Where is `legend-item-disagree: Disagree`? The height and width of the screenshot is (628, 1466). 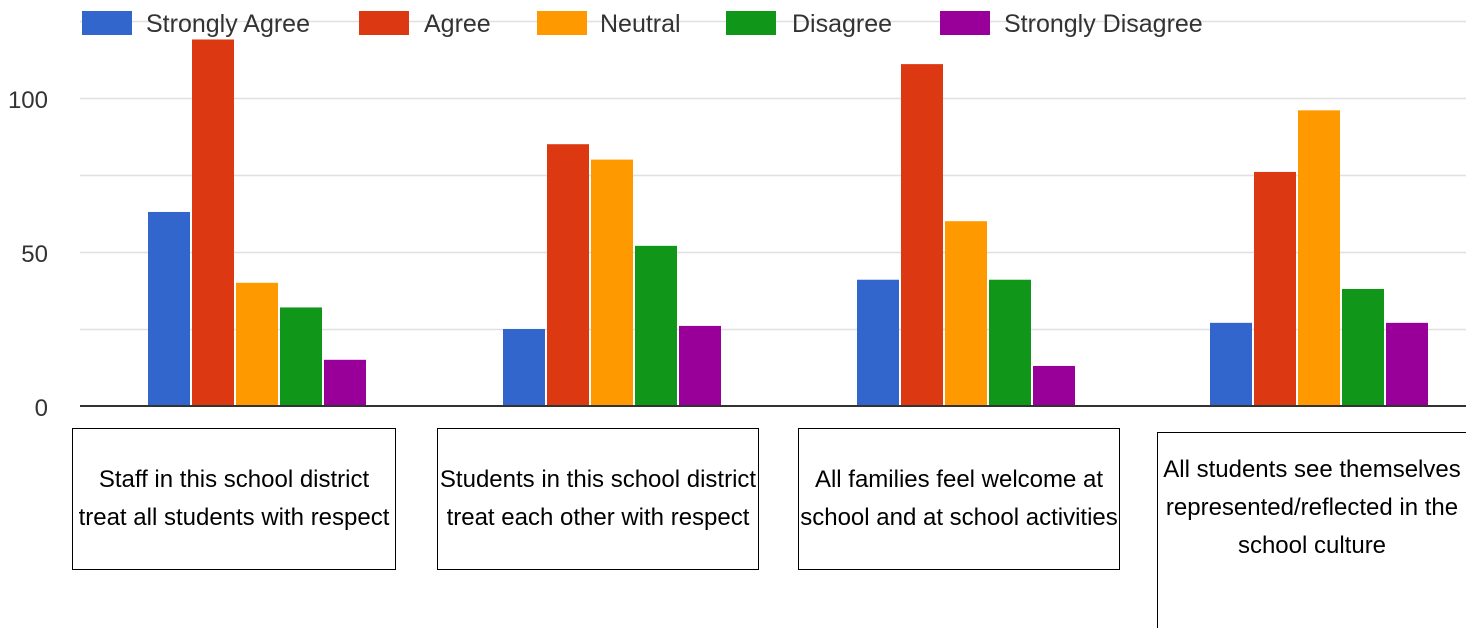 legend-item-disagree: Disagree is located at coordinates (809, 24).